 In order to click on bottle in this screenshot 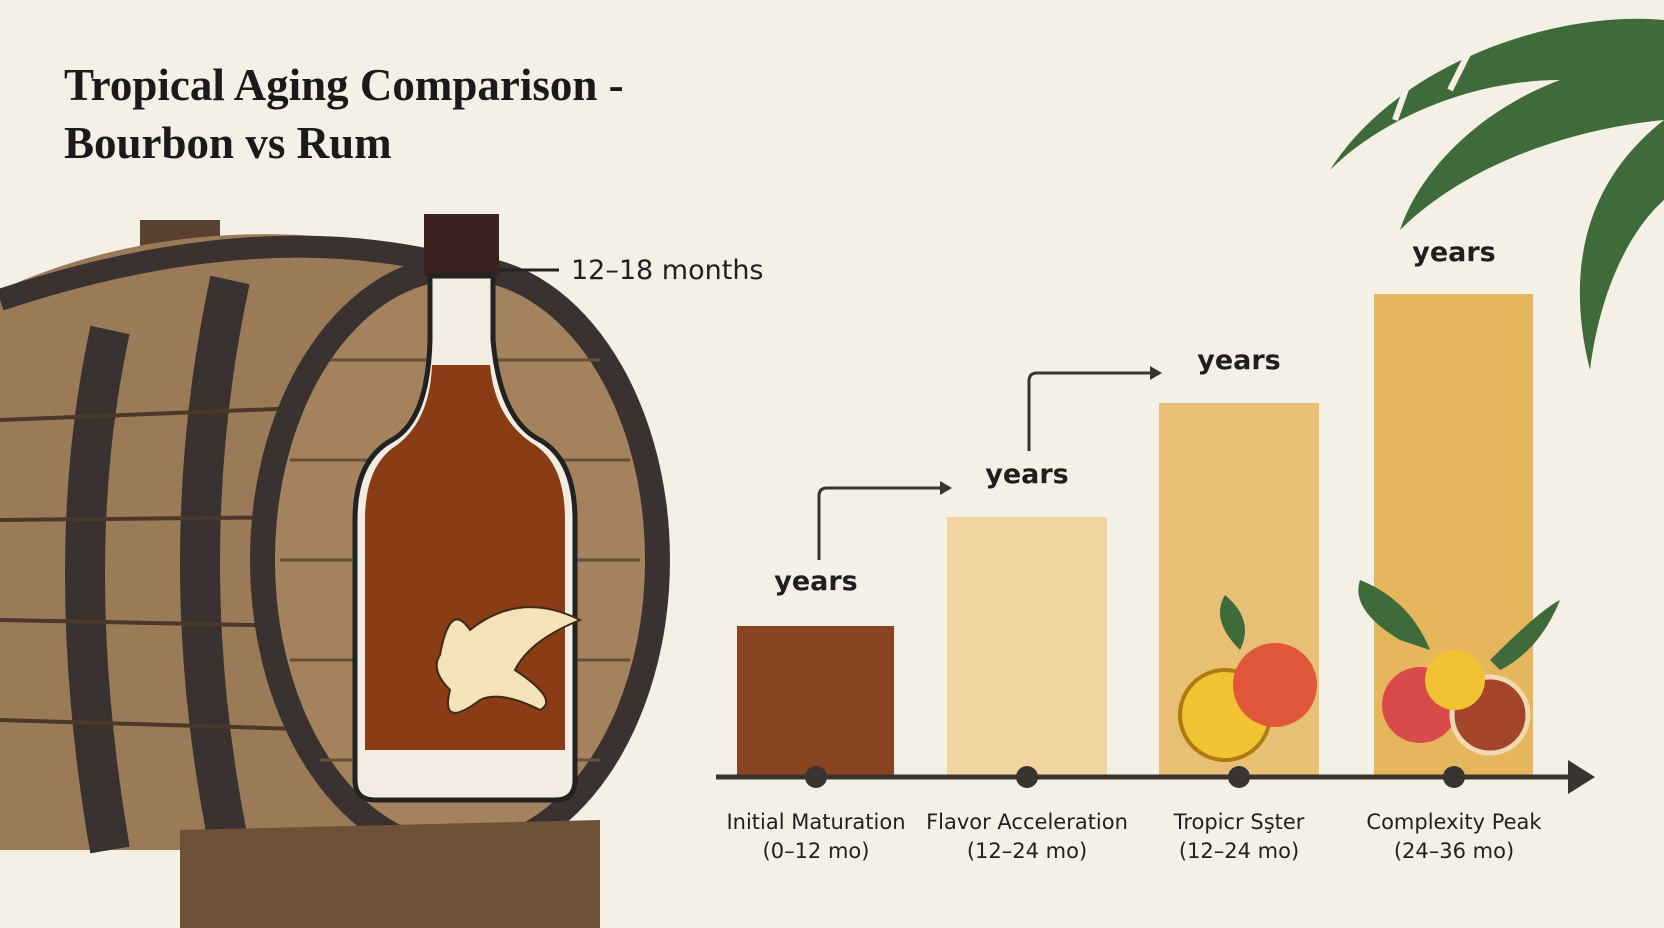, I will do `click(467, 508)`.